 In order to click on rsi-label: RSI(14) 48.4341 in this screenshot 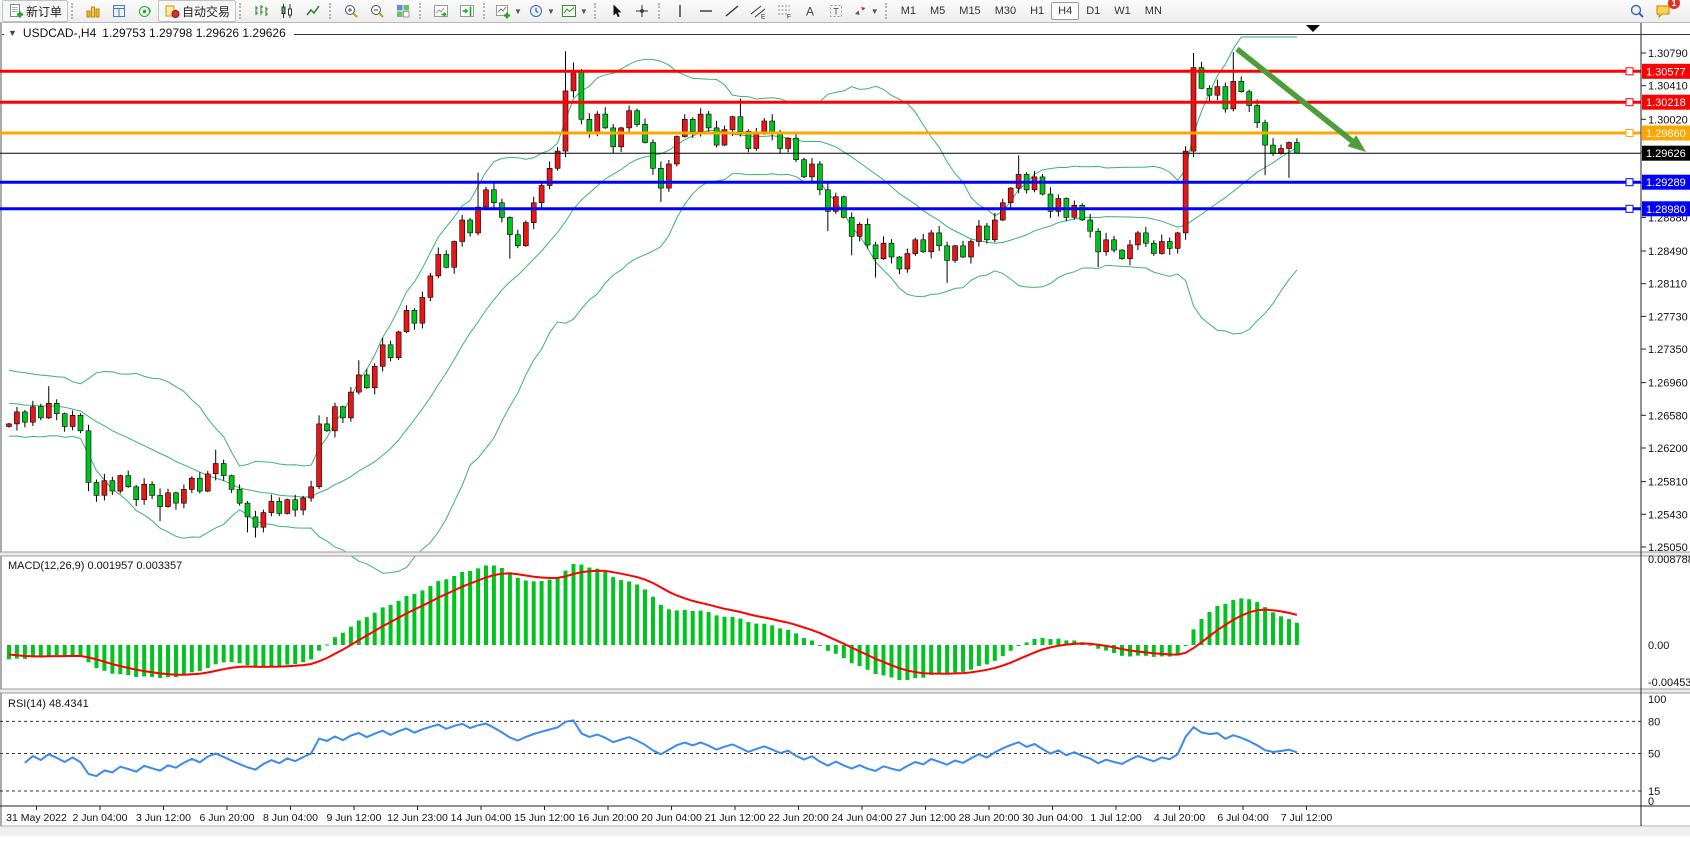, I will do `click(48, 704)`.